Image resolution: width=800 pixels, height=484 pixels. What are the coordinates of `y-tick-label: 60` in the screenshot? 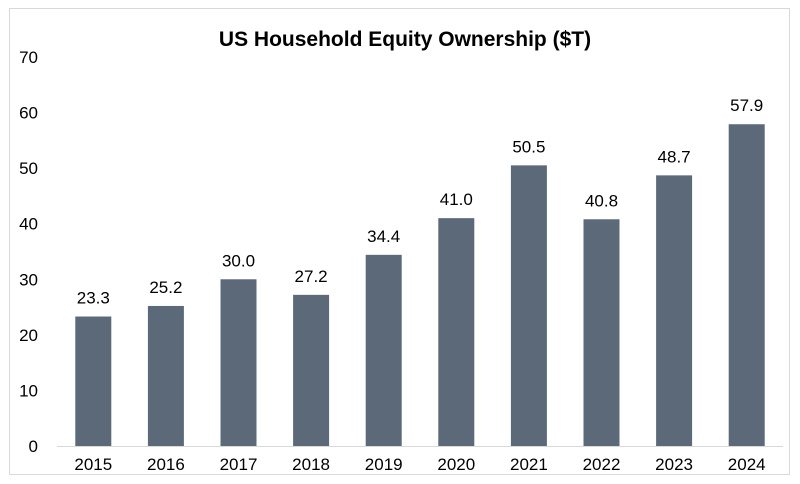 It's located at (28, 113).